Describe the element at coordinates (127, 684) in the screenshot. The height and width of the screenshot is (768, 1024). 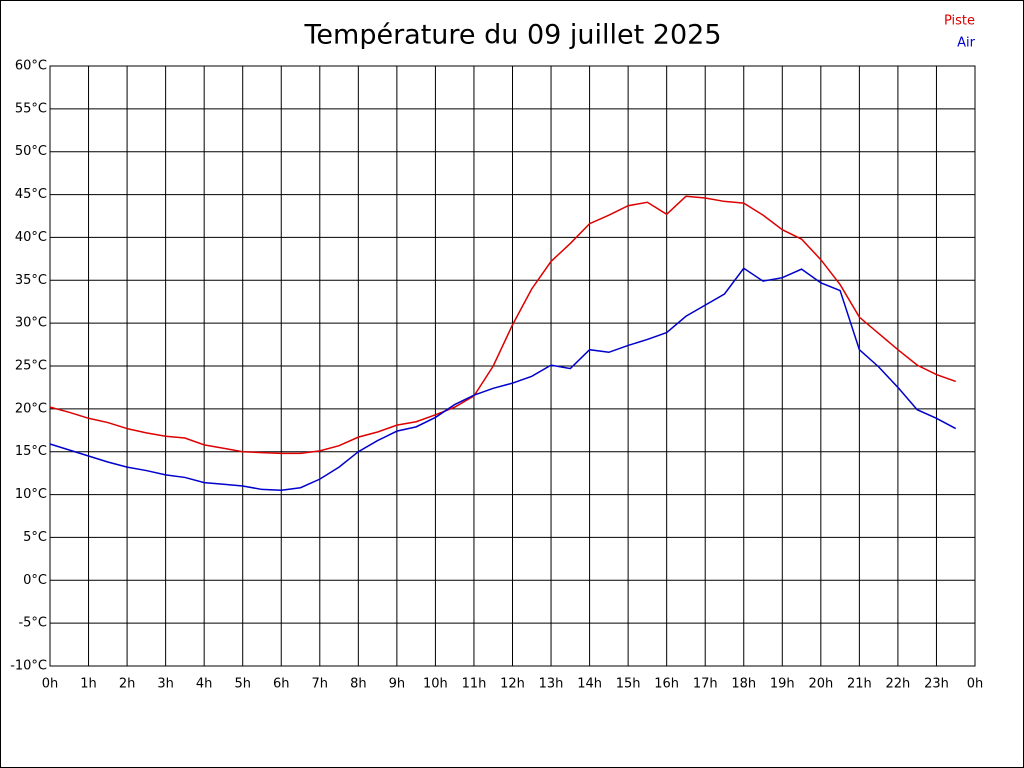
I see `x-tick-label: 2h` at that location.